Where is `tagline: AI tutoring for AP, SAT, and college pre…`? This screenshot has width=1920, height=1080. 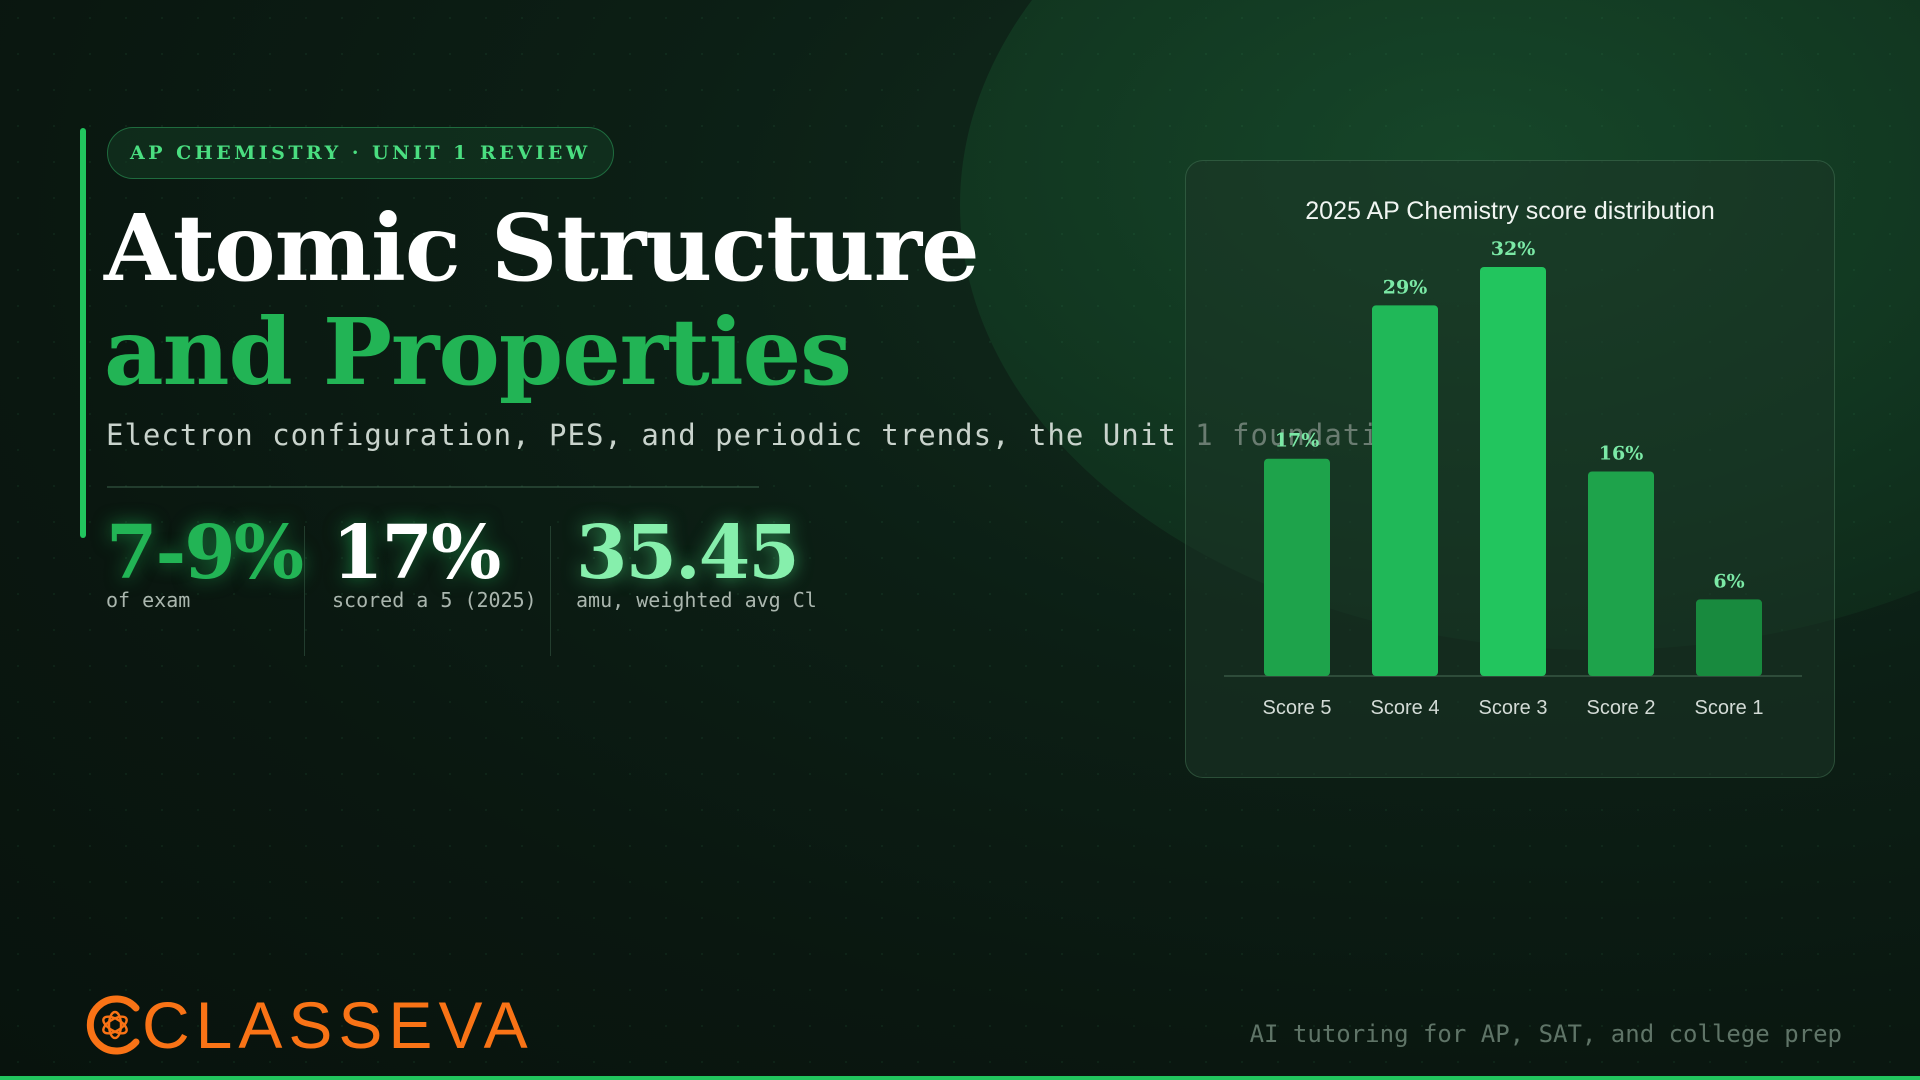 tagline: AI tutoring for AP, SAT, and college pre… is located at coordinates (1545, 1034).